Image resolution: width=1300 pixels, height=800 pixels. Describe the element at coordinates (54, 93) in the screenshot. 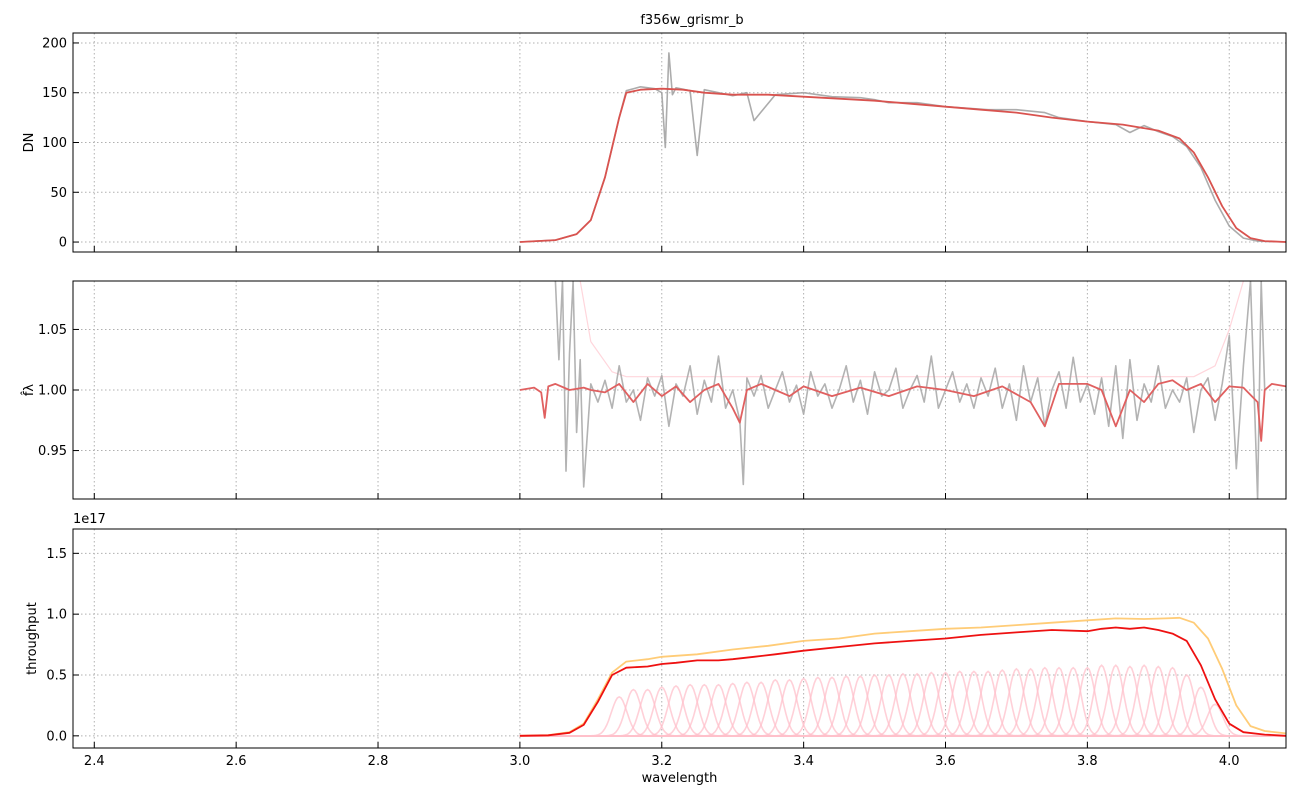

I see `y-tick-label: 150` at that location.